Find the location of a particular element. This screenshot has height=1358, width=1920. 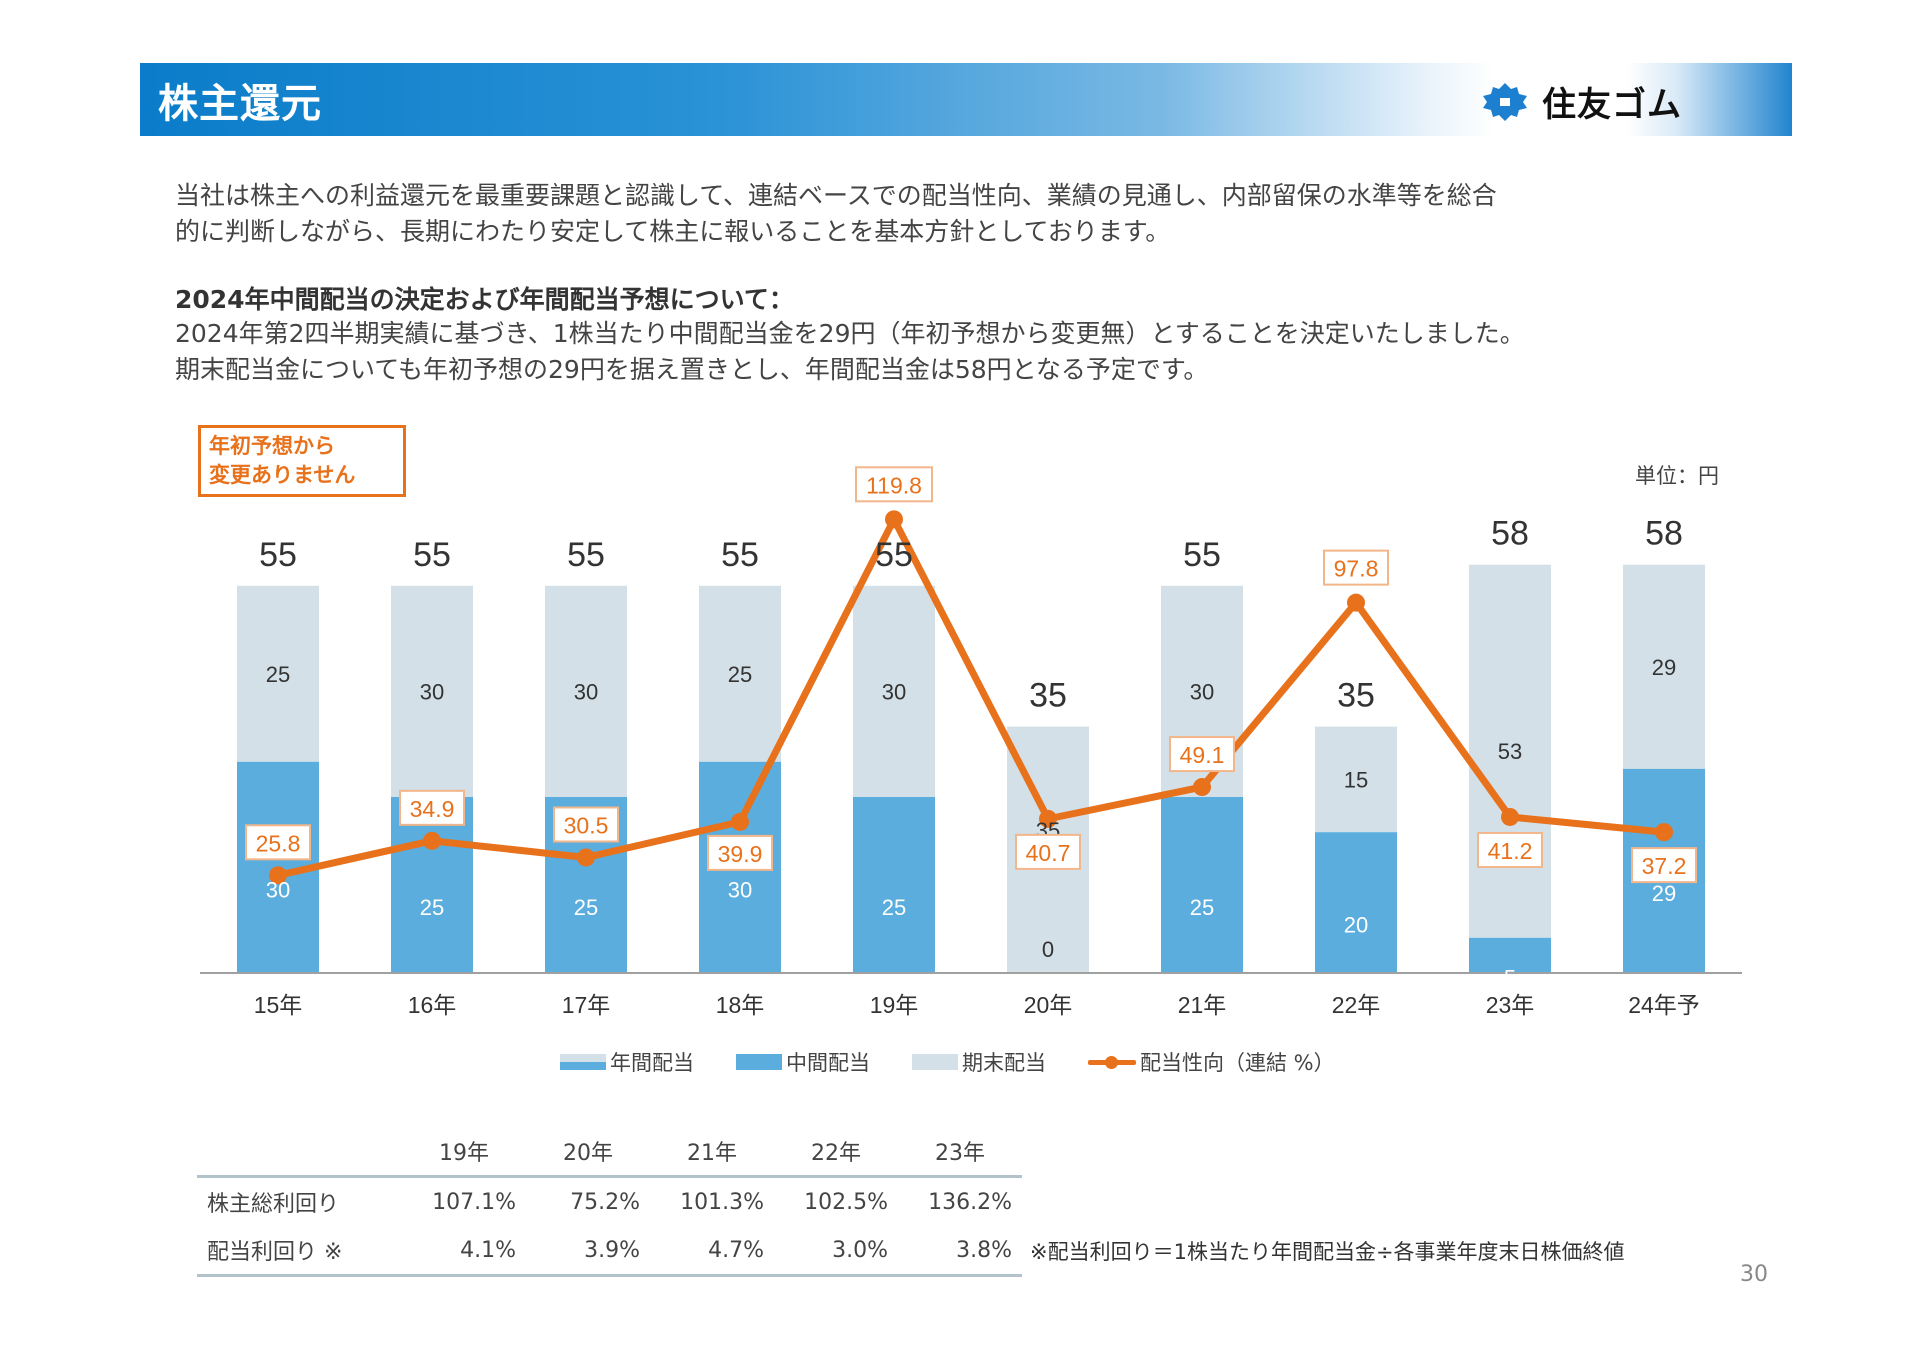

x-axis-tick-label: 20年 is located at coordinates (1048, 1005).